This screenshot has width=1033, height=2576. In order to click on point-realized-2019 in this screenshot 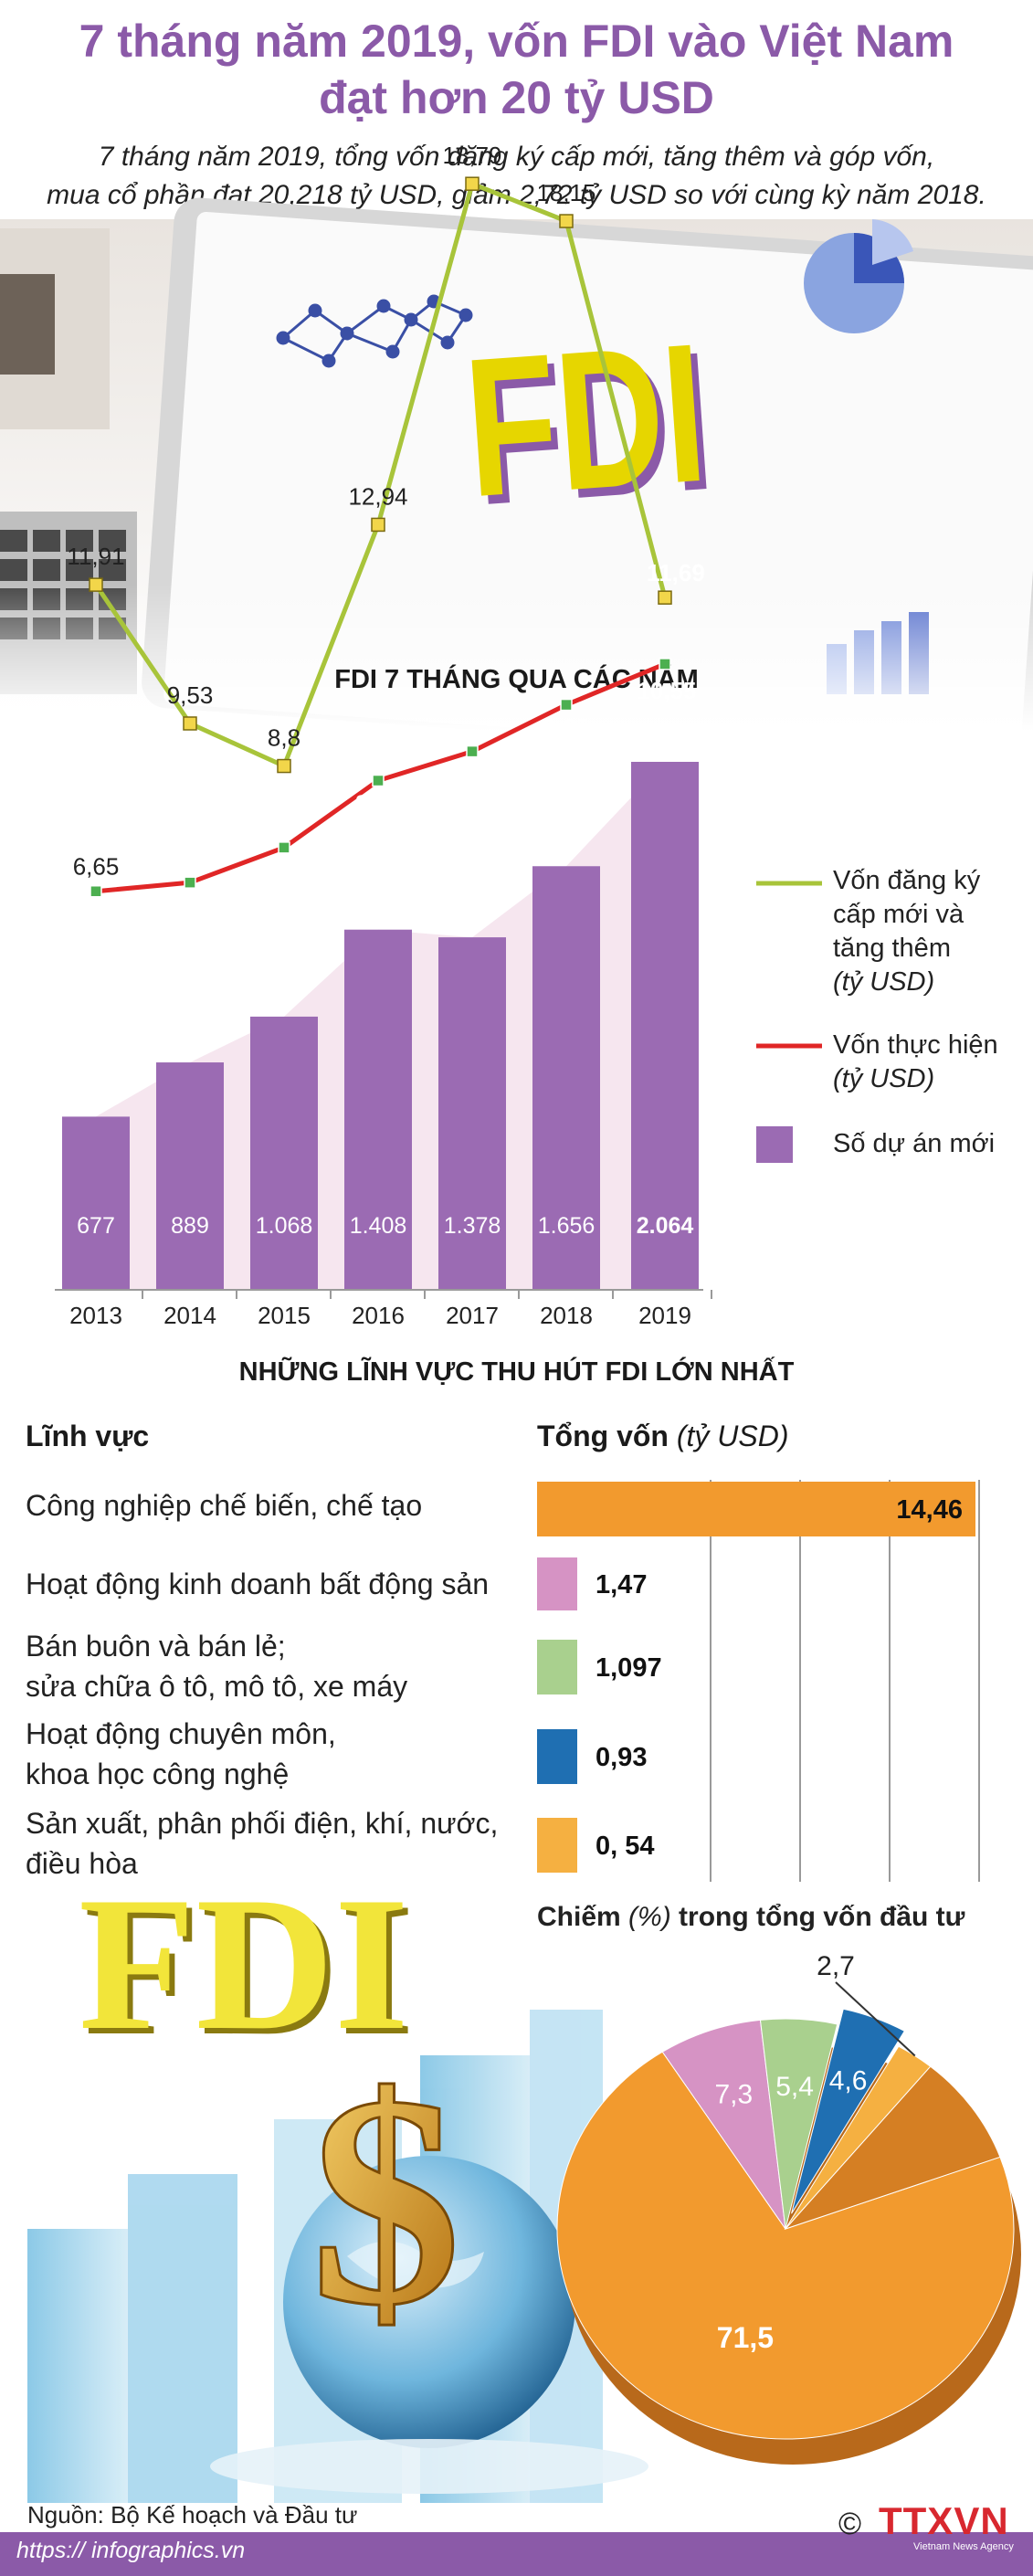, I will do `click(665, 664)`.